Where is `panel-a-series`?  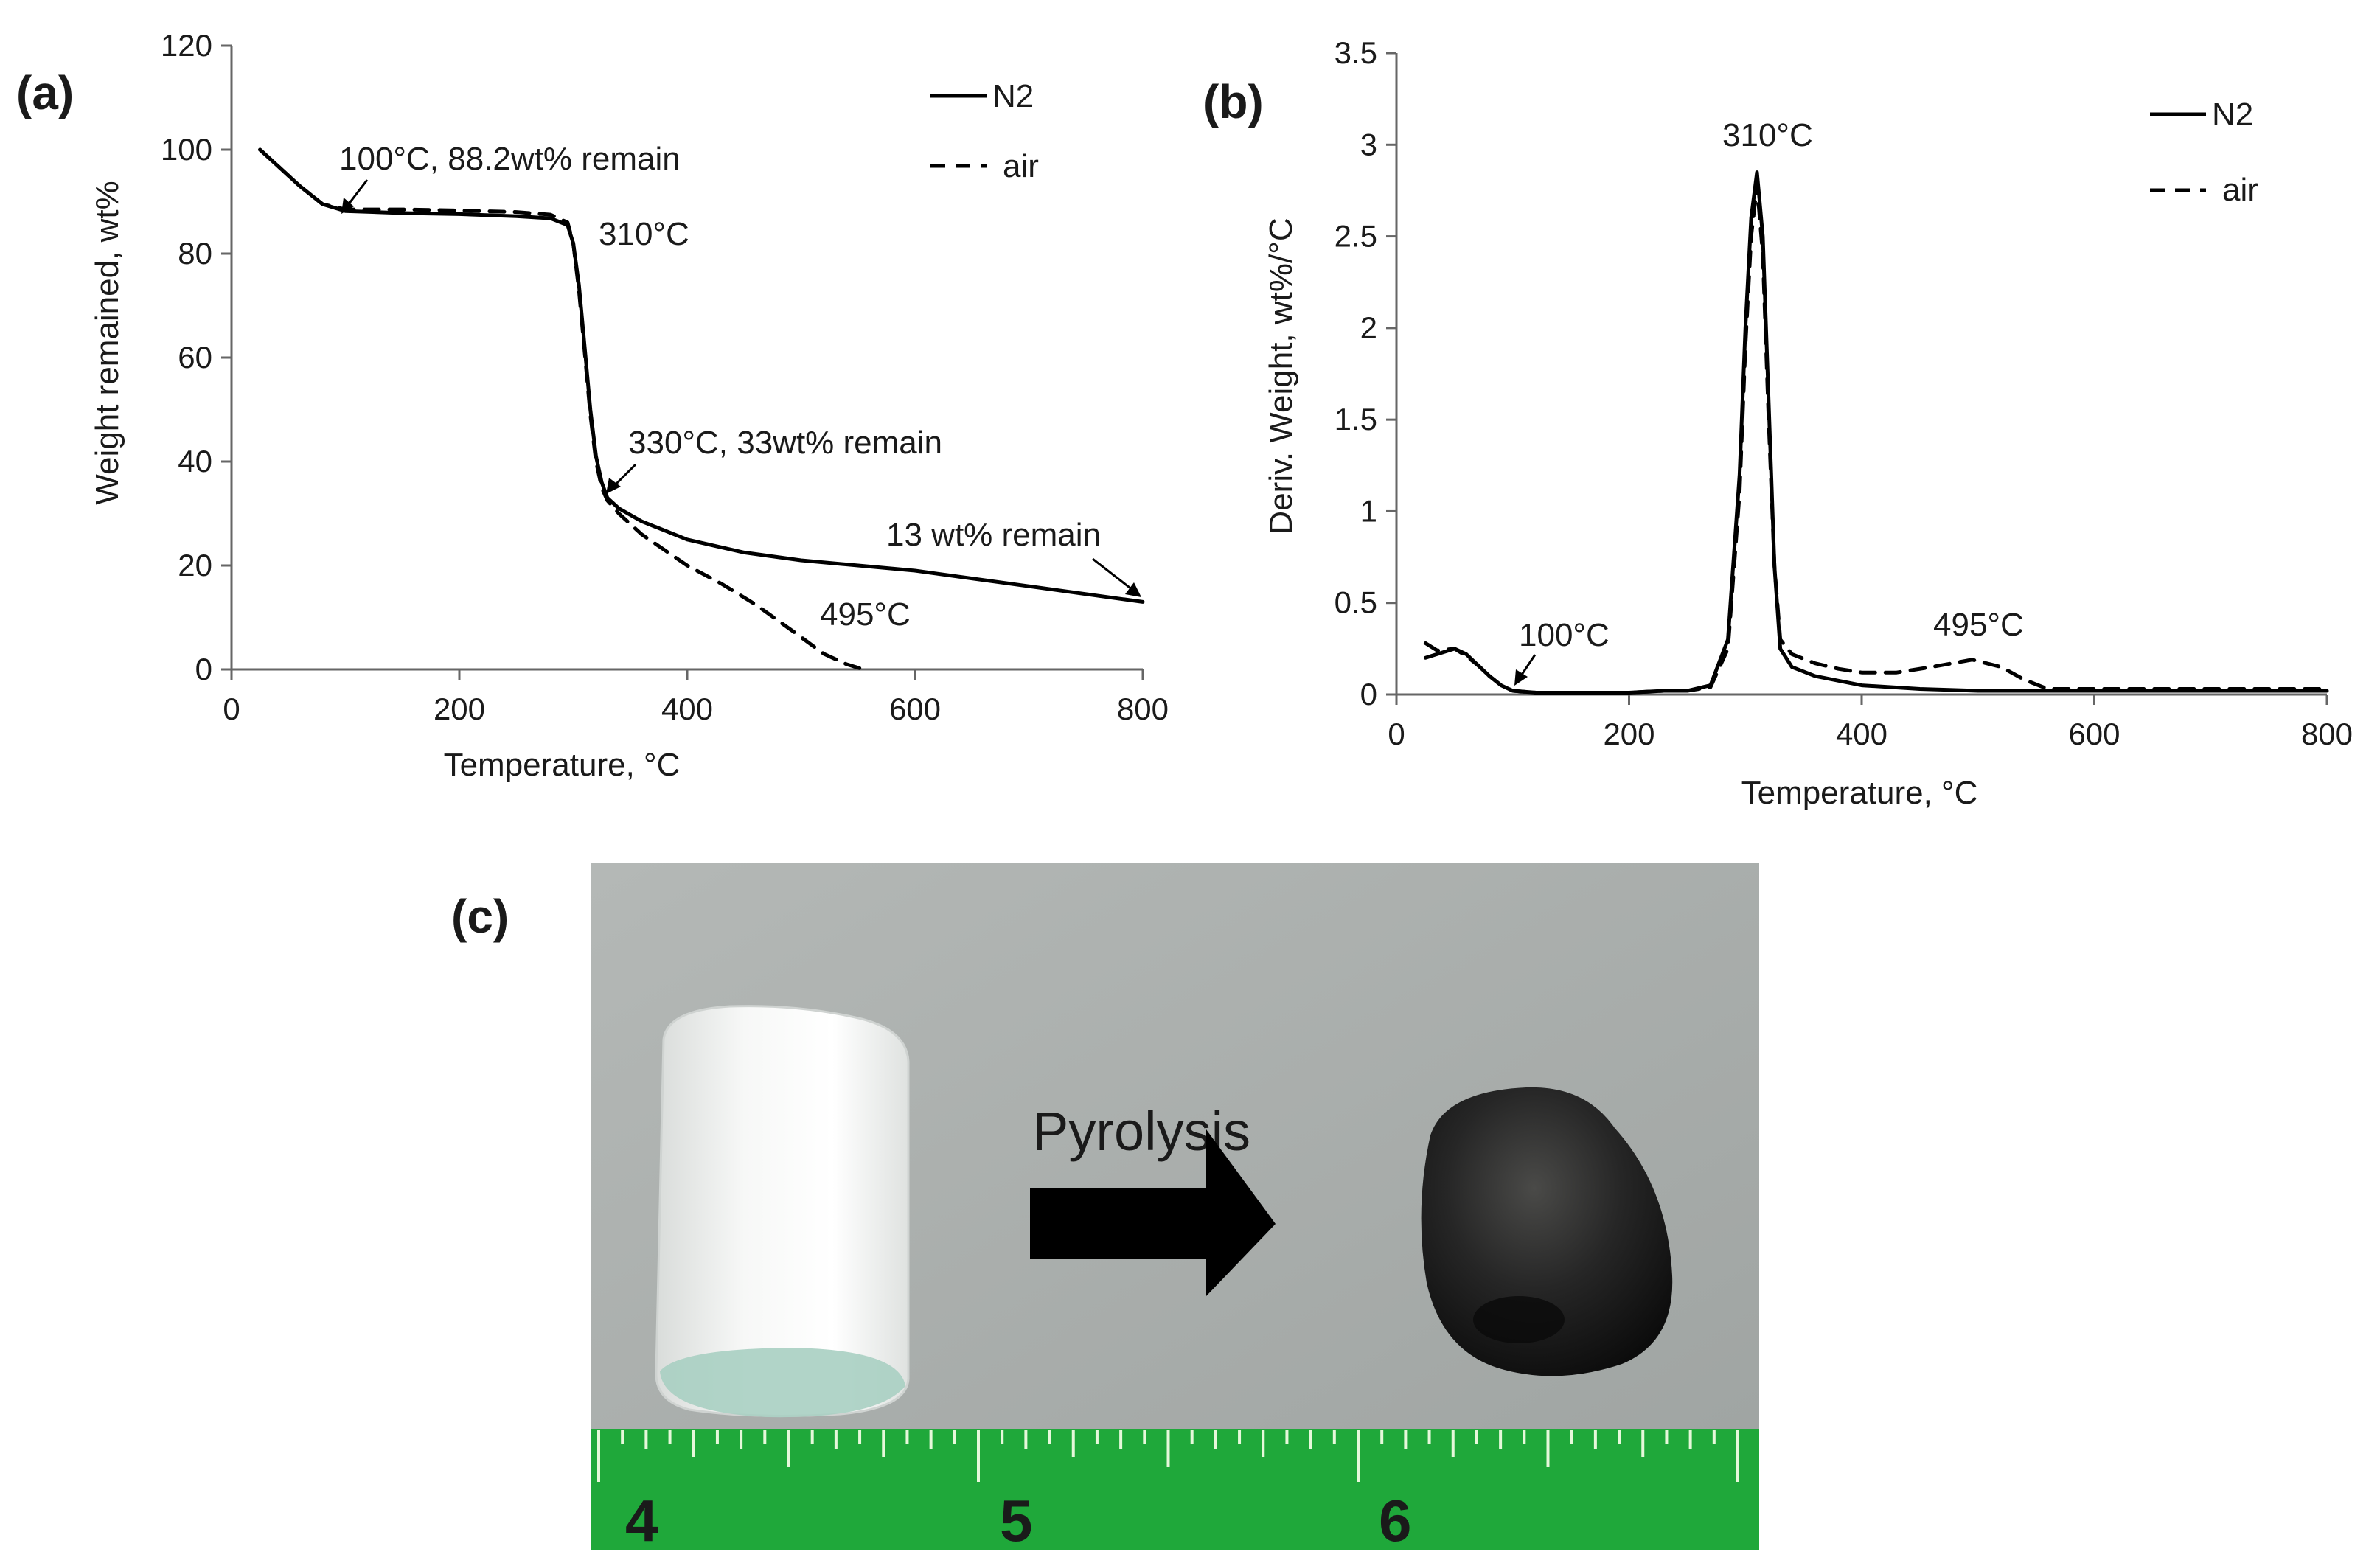 panel-a-series is located at coordinates (701, 409).